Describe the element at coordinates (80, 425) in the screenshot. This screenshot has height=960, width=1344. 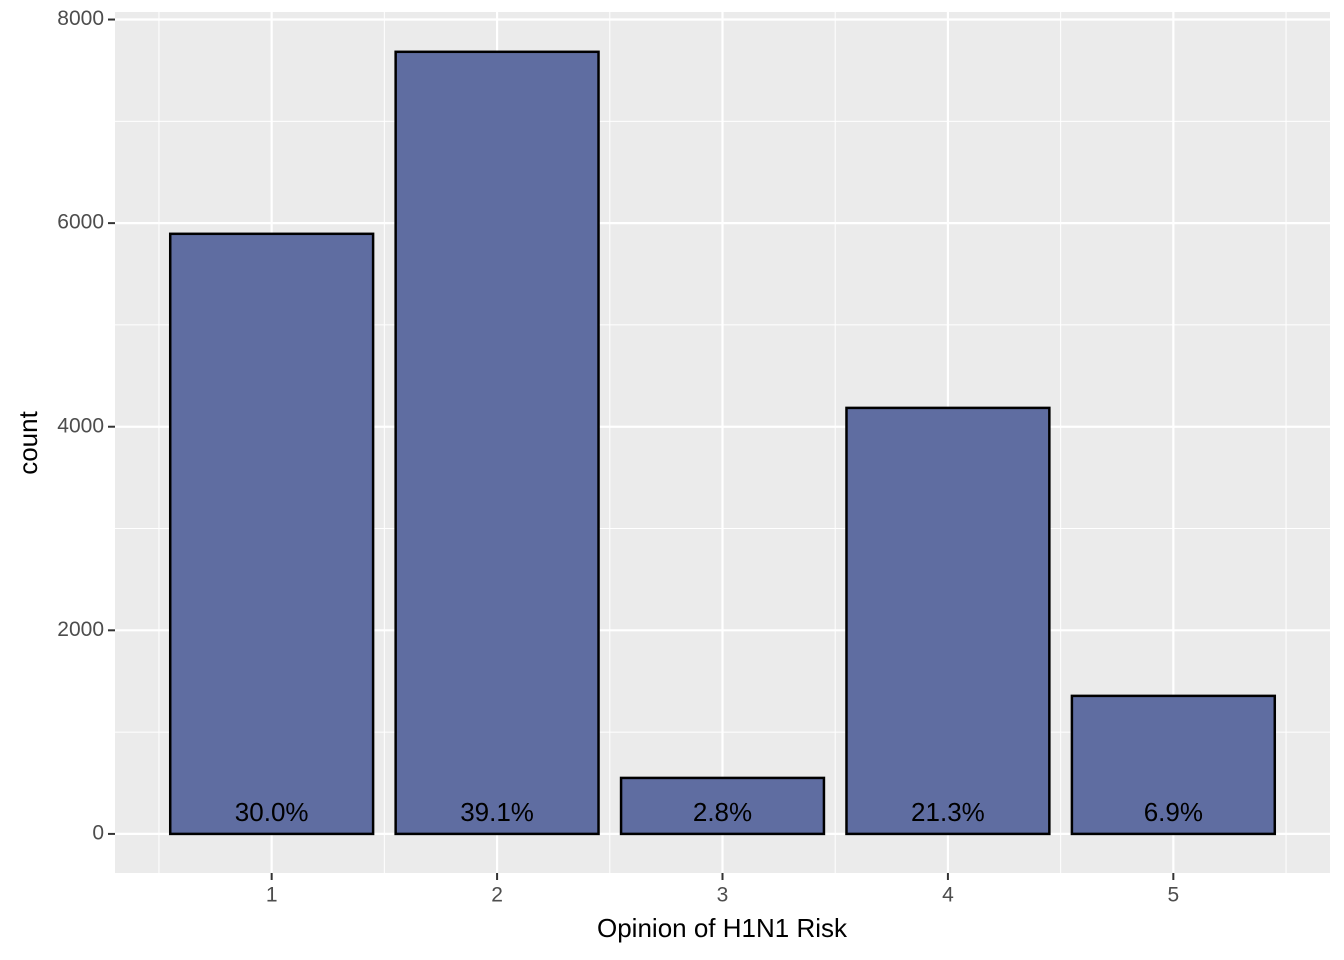
I see `y-tick-label: 4000` at that location.